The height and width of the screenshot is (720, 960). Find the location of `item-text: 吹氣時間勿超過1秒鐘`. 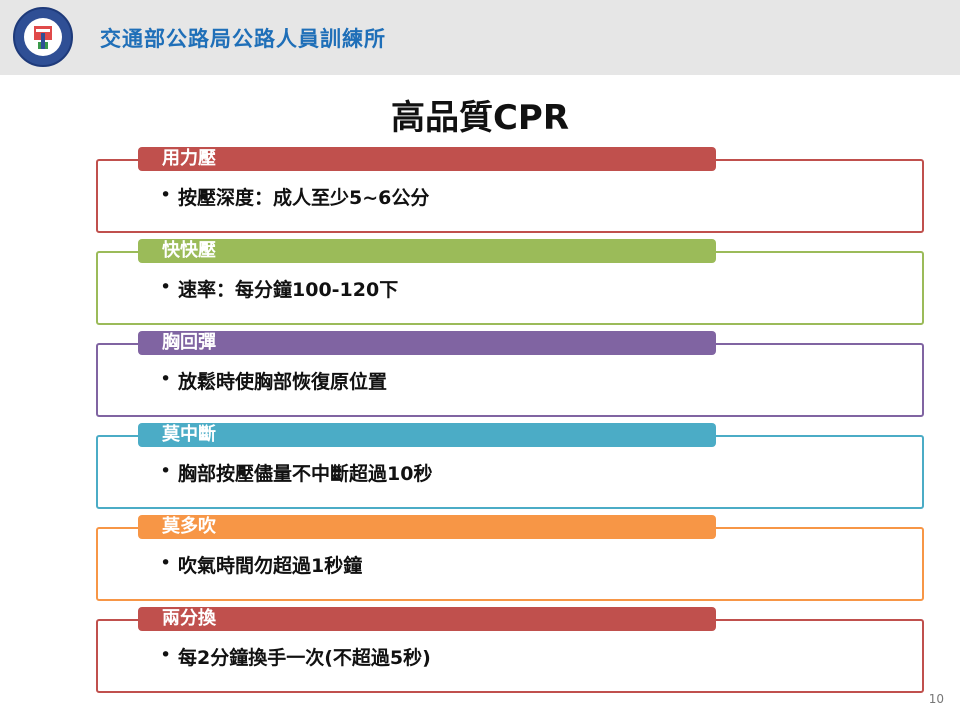

item-text: 吹氣時間勿超過1秒鐘 is located at coordinates (270, 566).